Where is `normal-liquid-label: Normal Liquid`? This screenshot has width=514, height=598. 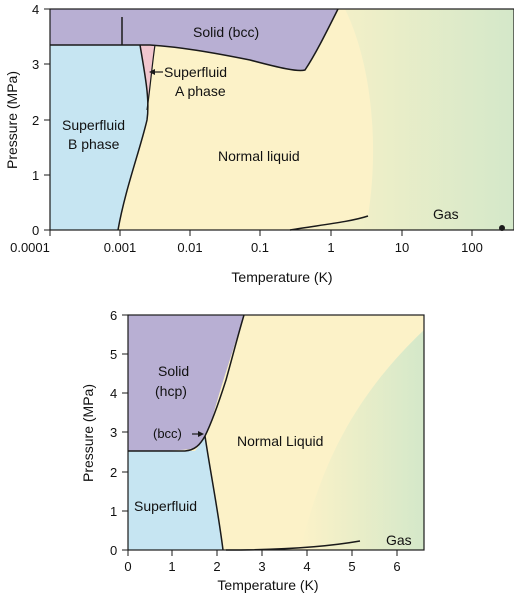
normal-liquid-label: Normal Liquid is located at coordinates (280, 441).